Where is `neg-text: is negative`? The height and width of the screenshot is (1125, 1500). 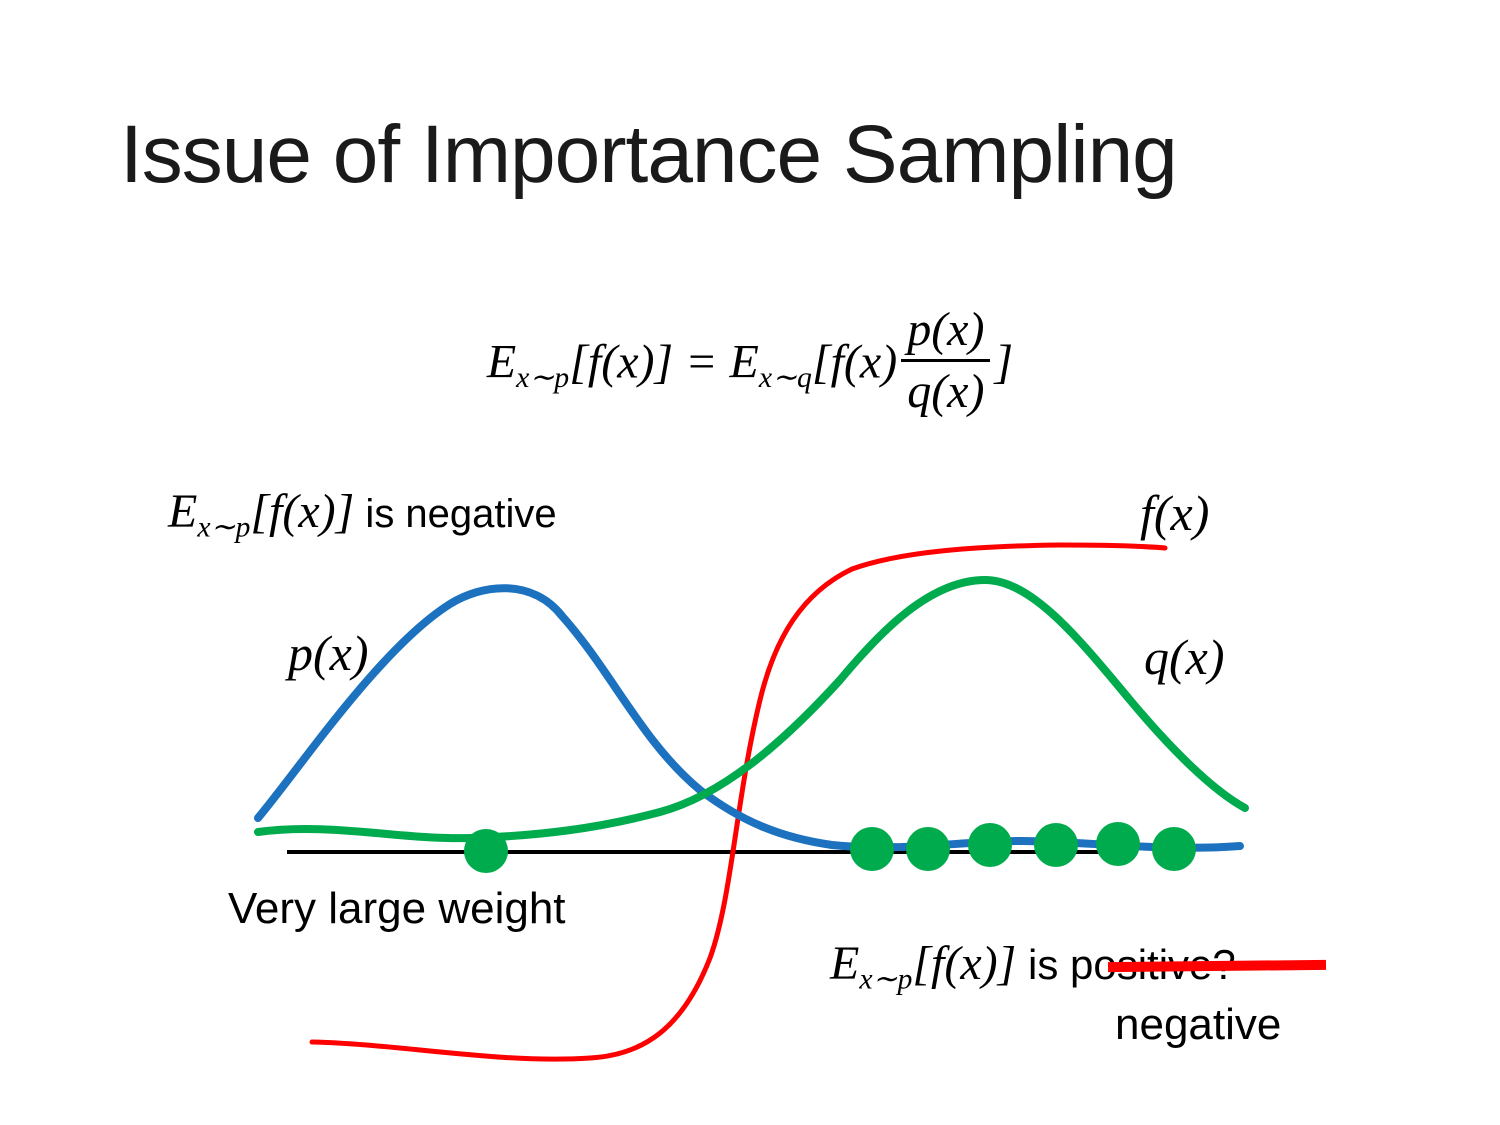 neg-text: is negative is located at coordinates (455, 514).